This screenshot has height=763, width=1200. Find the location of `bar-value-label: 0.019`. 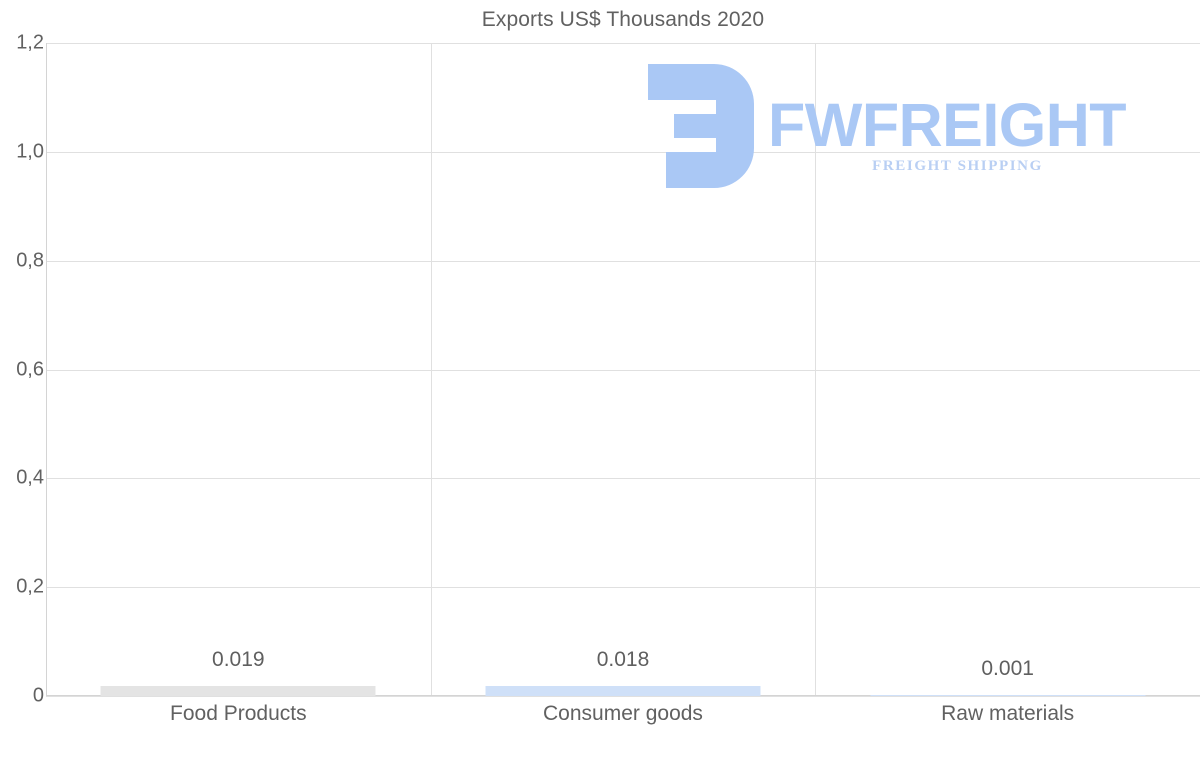

bar-value-label: 0.019 is located at coordinates (238, 659).